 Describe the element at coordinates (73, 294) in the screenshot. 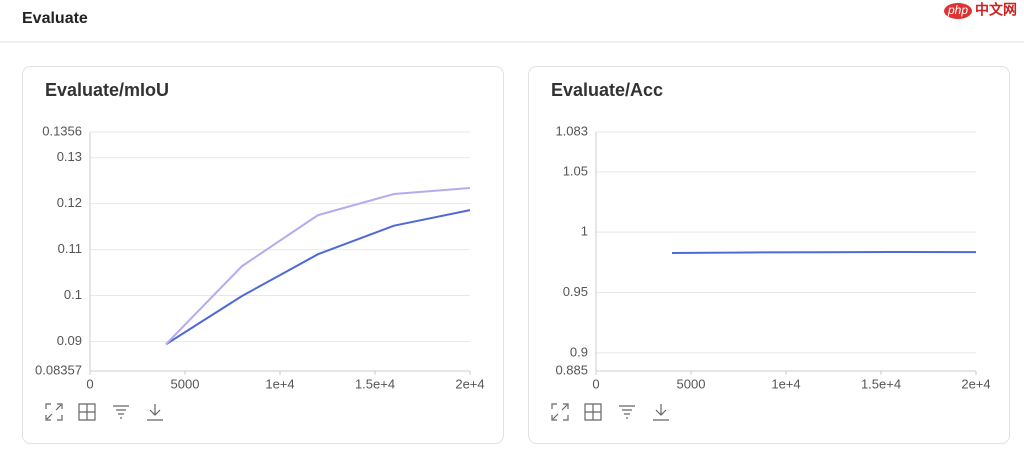

I see `y-tick-label: 0.1` at that location.